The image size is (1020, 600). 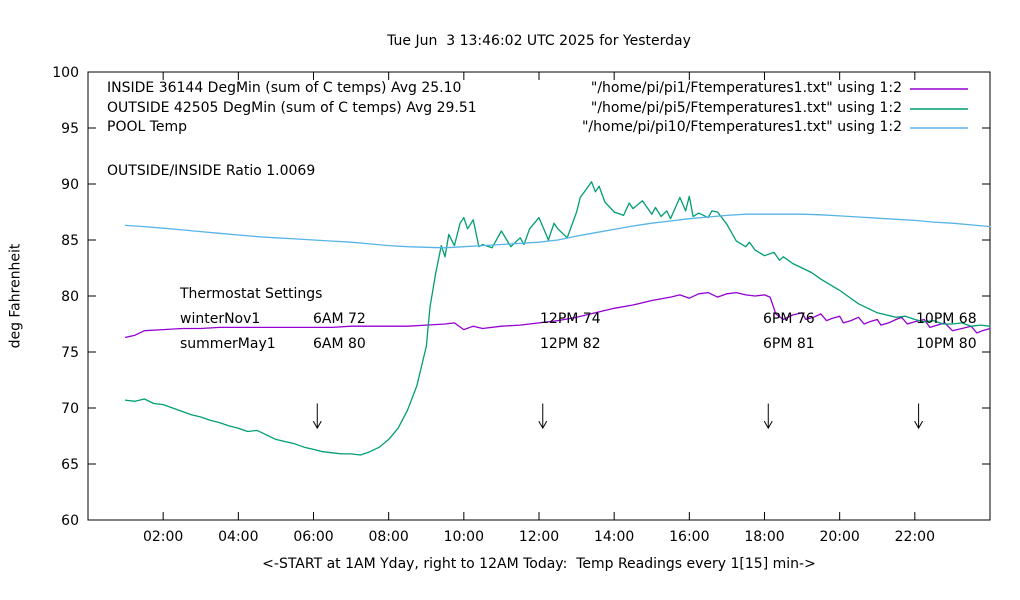 What do you see at coordinates (211, 171) in the screenshot?
I see `ratio-annotation: OUTSIDE/INSIDE Ratio 1.0069` at bounding box center [211, 171].